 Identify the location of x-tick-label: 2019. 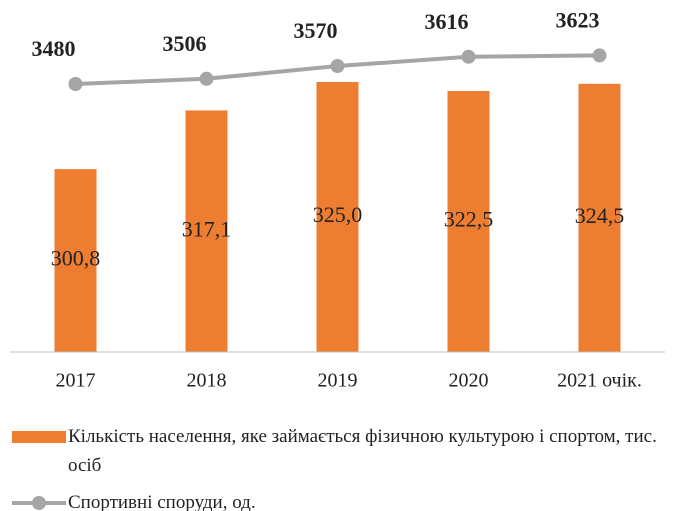
(338, 381).